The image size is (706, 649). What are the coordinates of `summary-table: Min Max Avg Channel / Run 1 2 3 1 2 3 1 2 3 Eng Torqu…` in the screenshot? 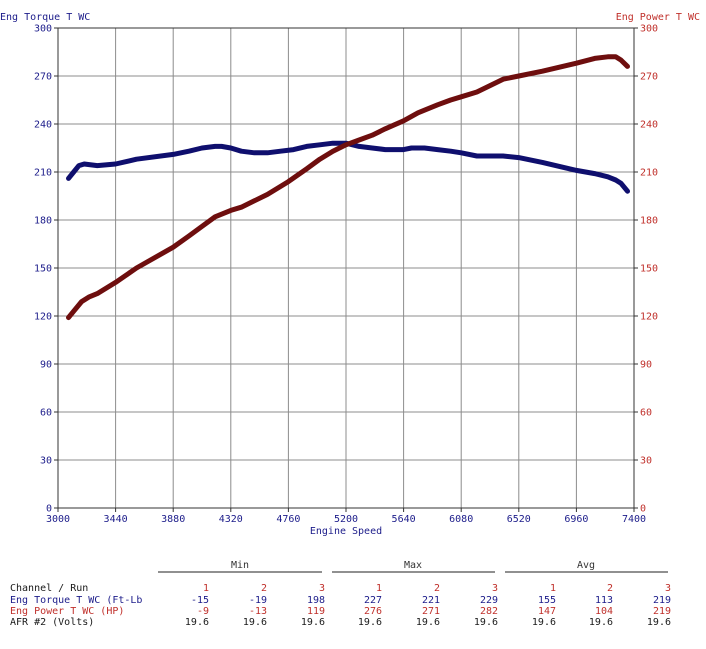 It's located at (340, 594).